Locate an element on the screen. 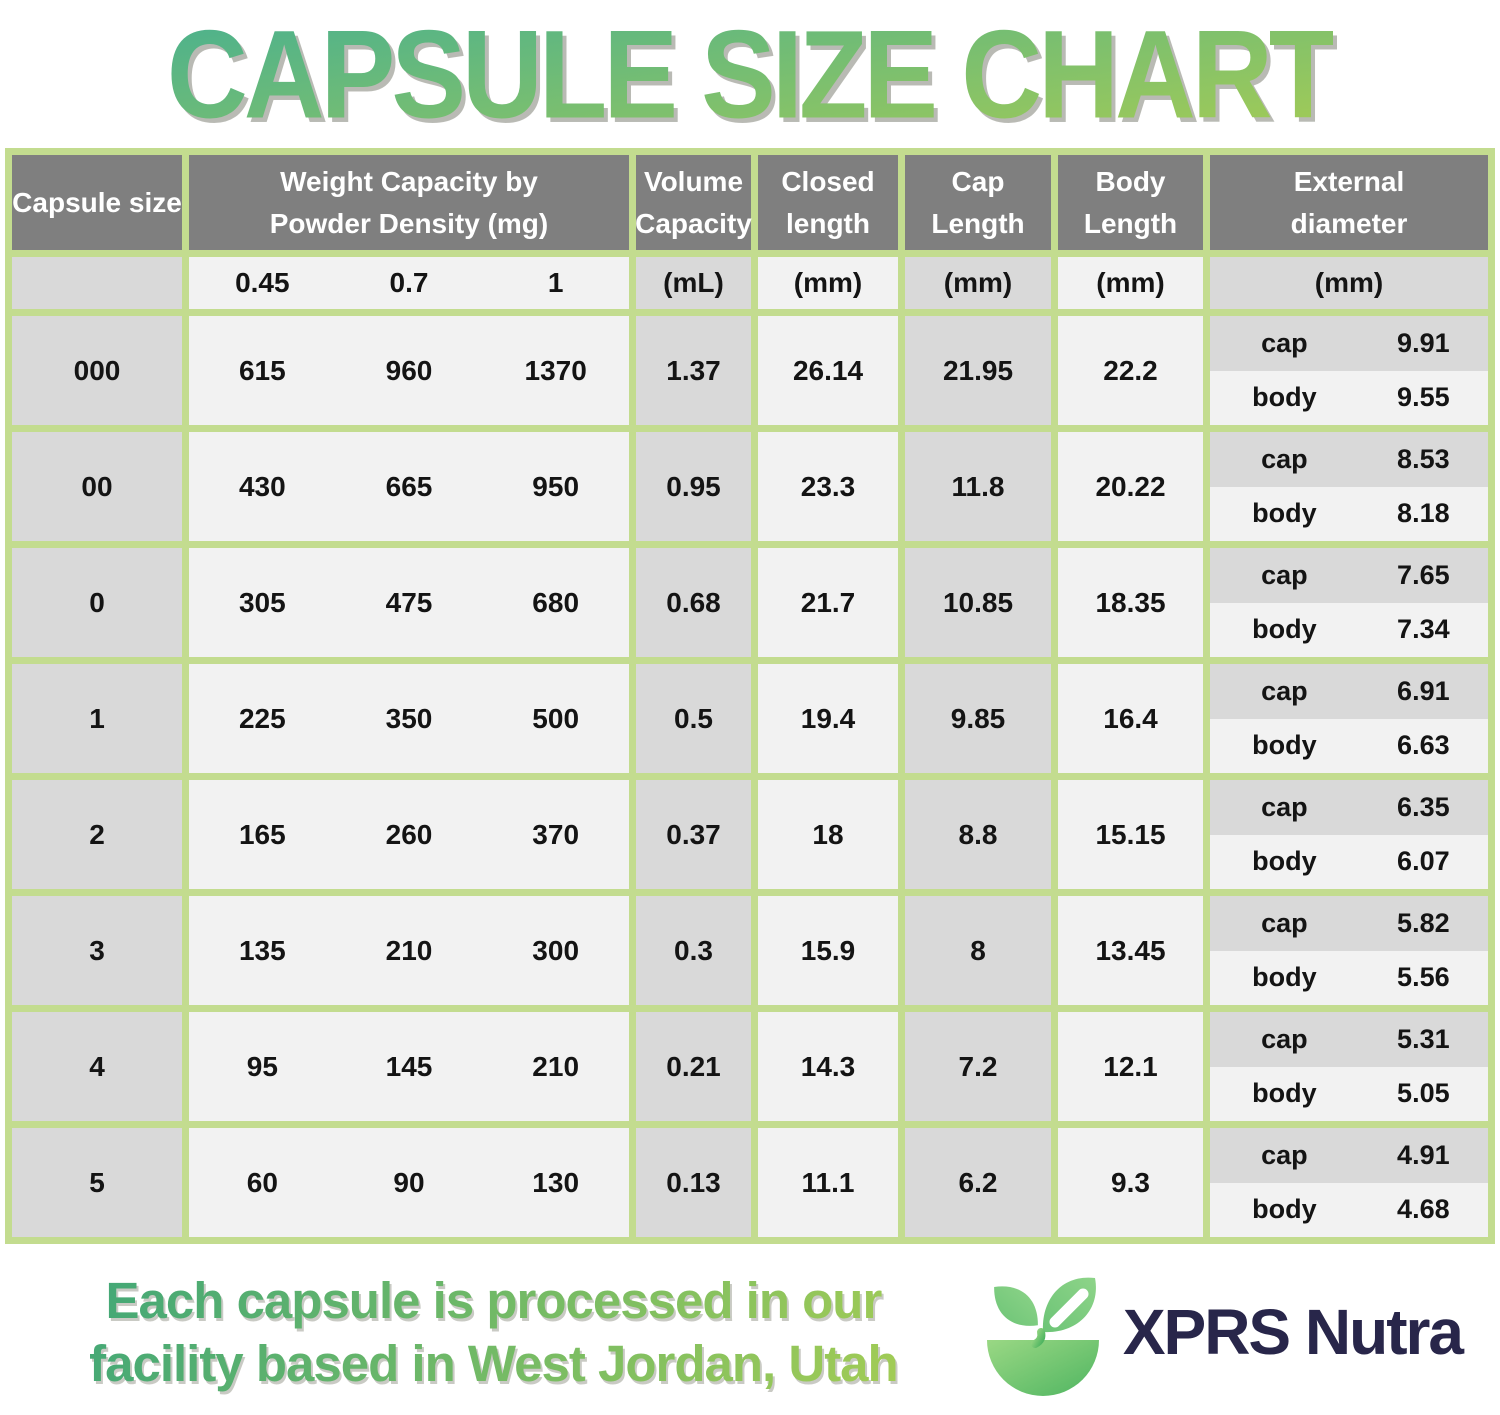 The width and height of the screenshot is (1500, 1415). cap-length-cell: 6.2 is located at coordinates (978, 1182).